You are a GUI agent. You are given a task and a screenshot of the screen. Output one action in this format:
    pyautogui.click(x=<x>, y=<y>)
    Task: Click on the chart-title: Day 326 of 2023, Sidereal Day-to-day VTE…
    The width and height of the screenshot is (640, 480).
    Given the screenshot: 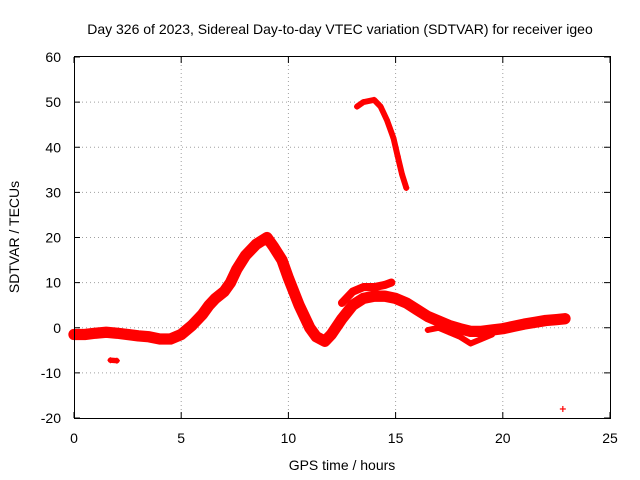 What is the action you would take?
    pyautogui.click(x=340, y=29)
    